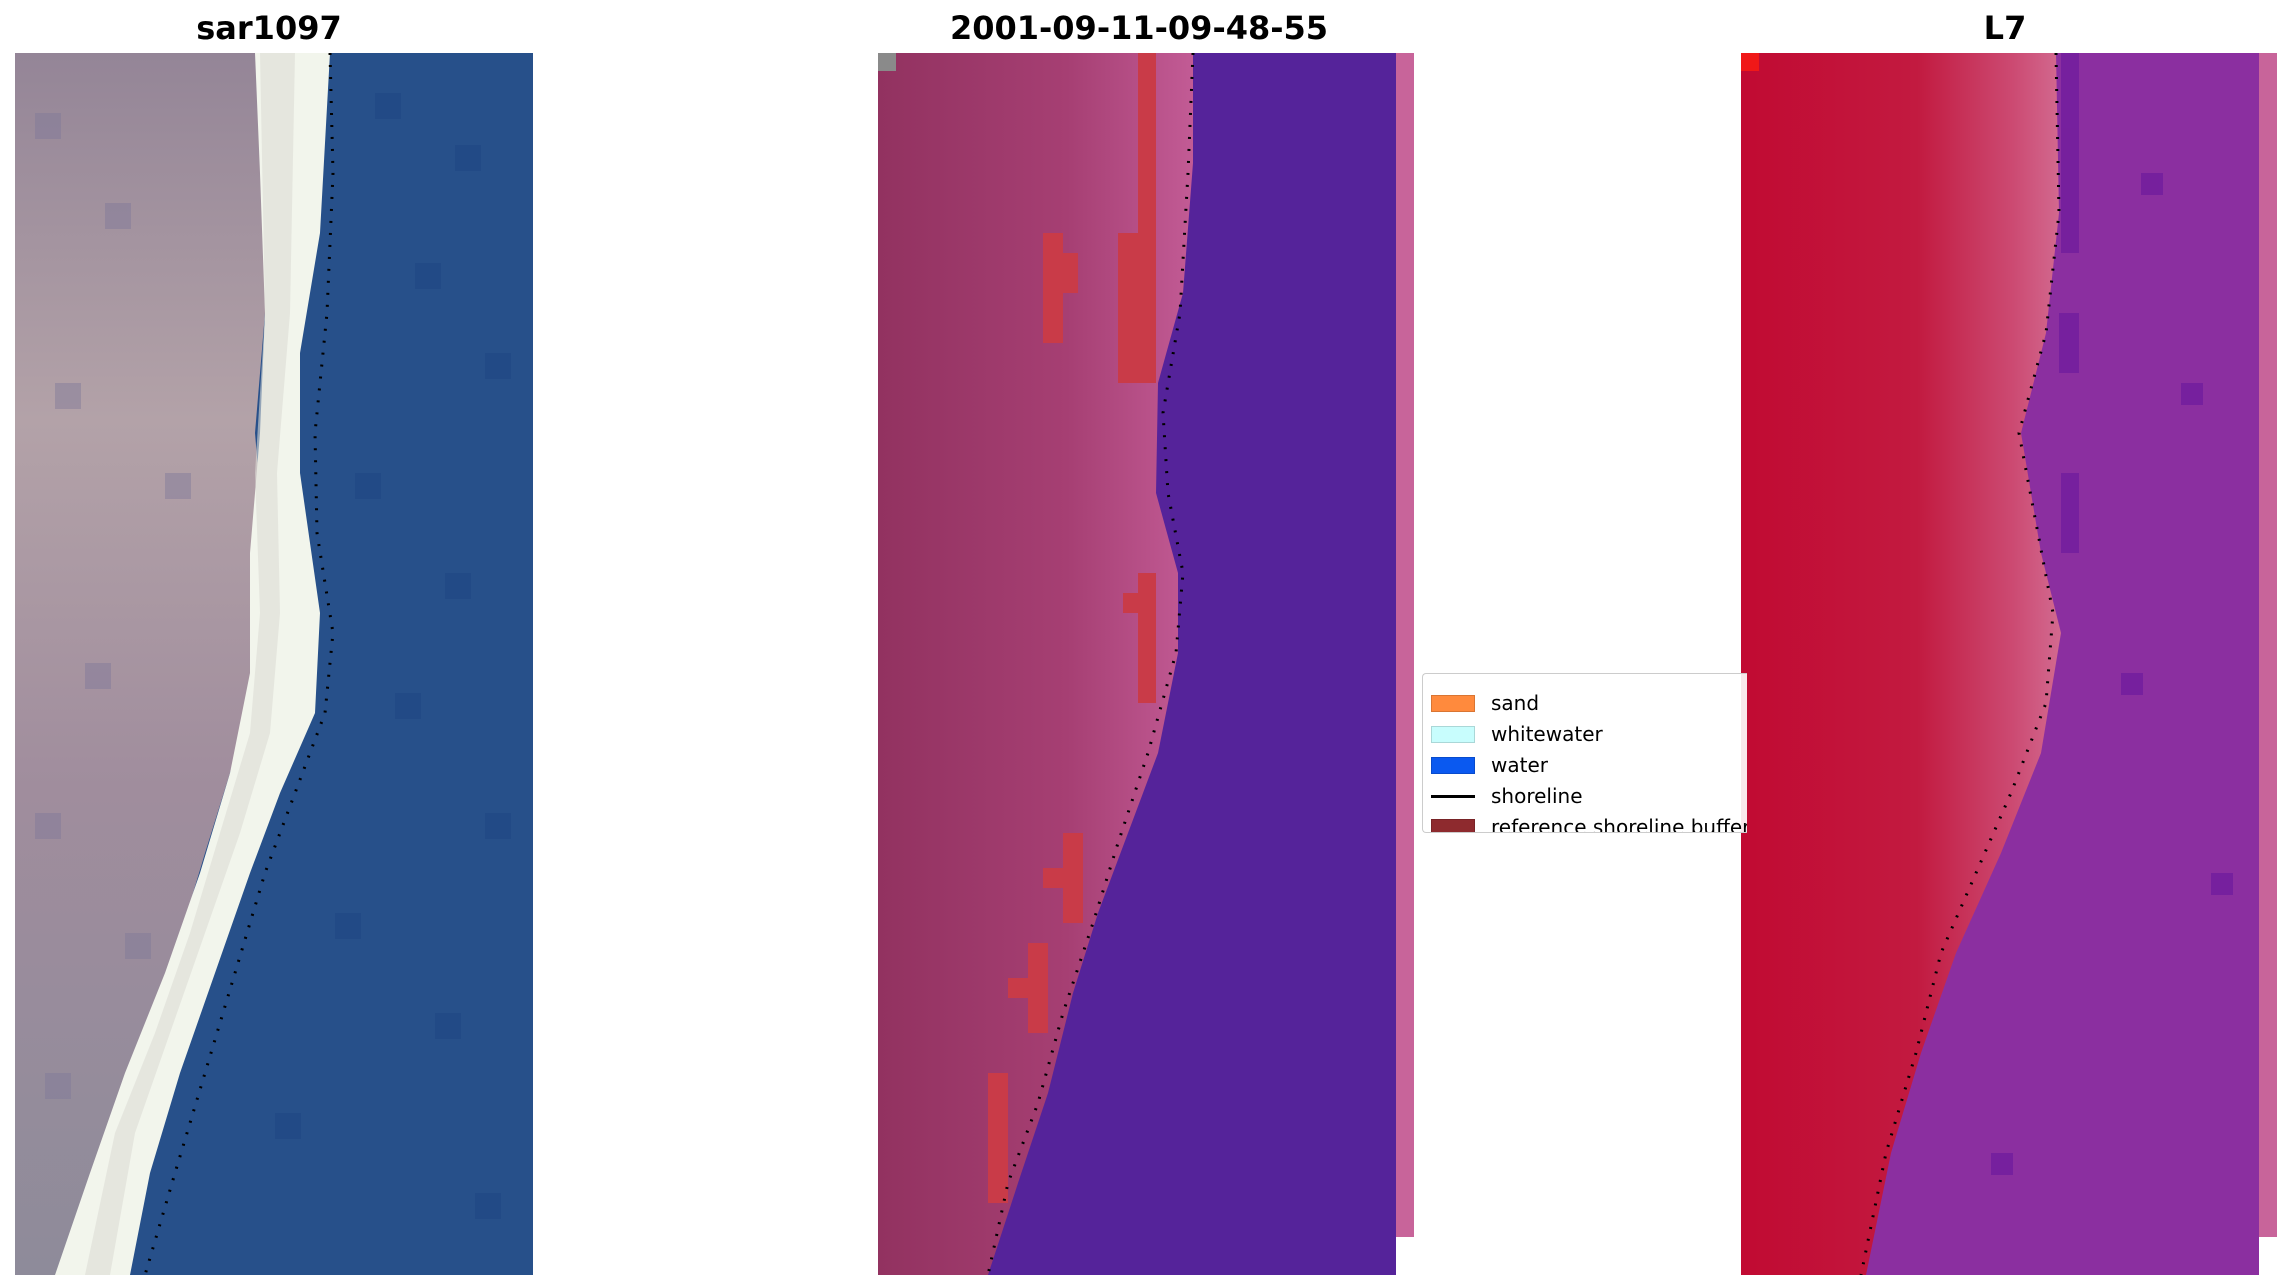 Image resolution: width=2279 pixels, height=1283 pixels. I want to click on legend-item-reference-buffer: reference shoreline buffer, so click(1589, 822).